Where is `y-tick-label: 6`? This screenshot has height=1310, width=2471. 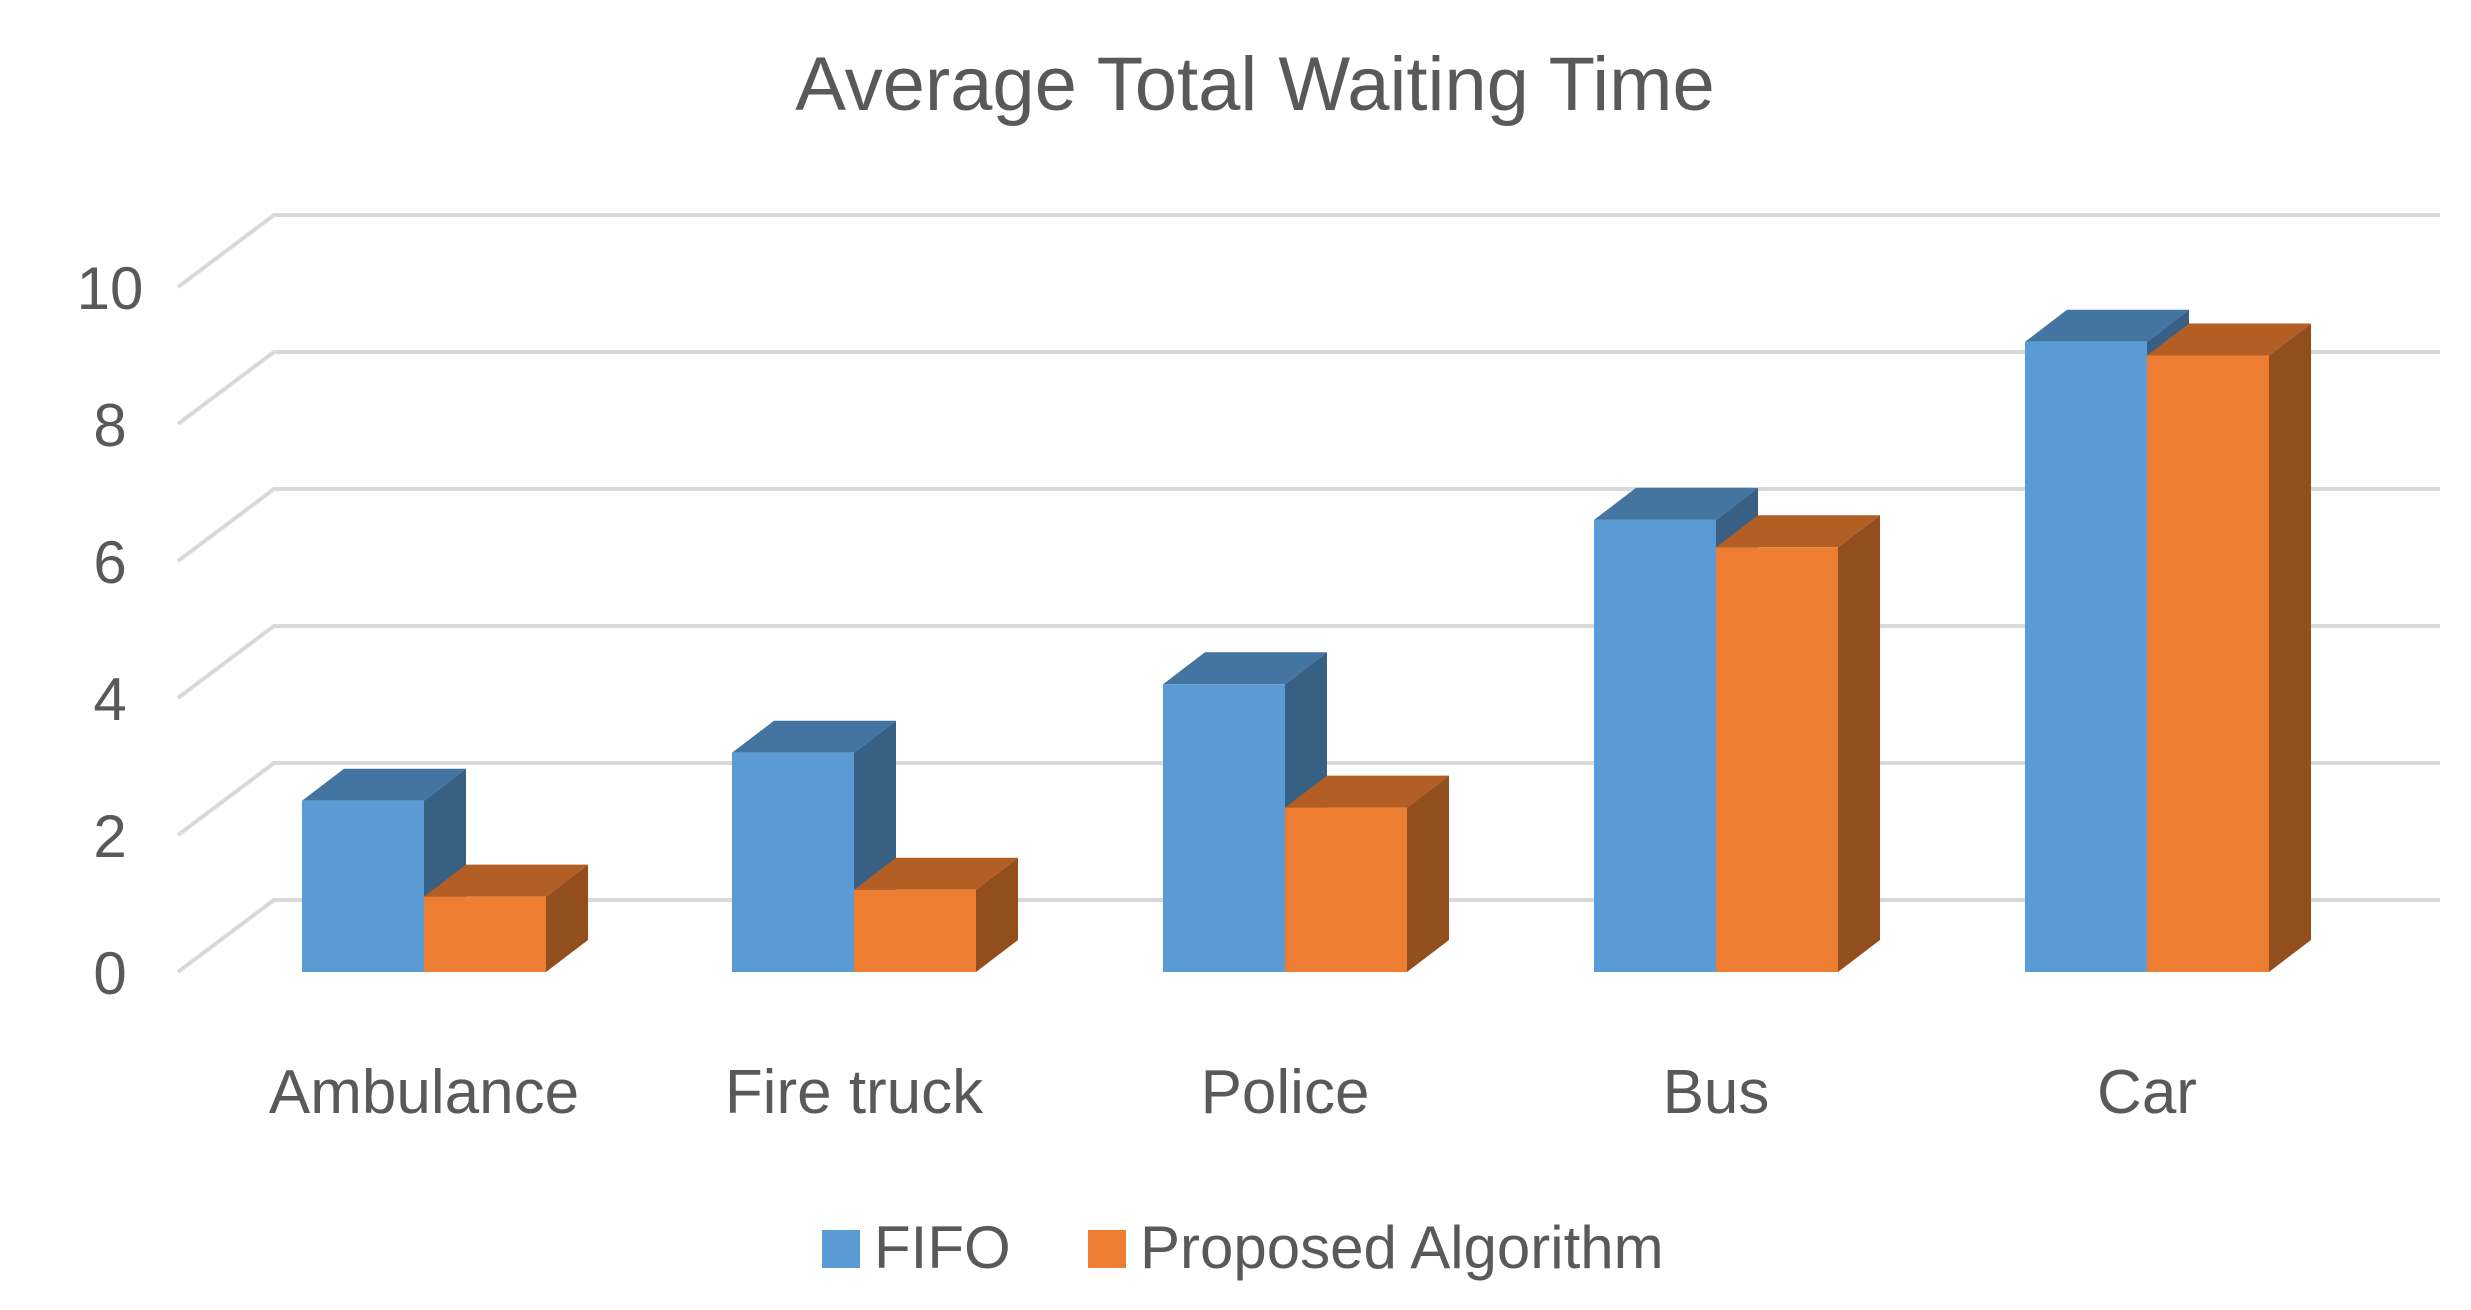 y-tick-label: 6 is located at coordinates (109, 562).